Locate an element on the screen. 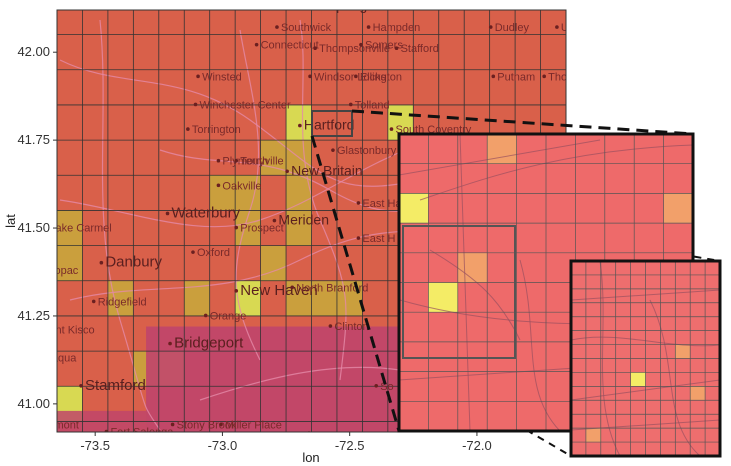 This screenshot has height=466, width=731. place-label: Ridgefield is located at coordinates (122, 302).